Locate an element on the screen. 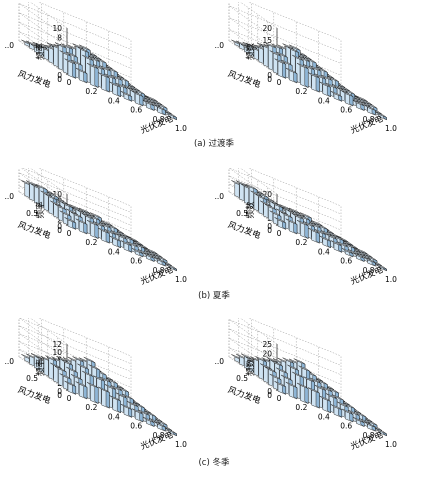  caption-a: (a) 过渡季 is located at coordinates (214, 144).